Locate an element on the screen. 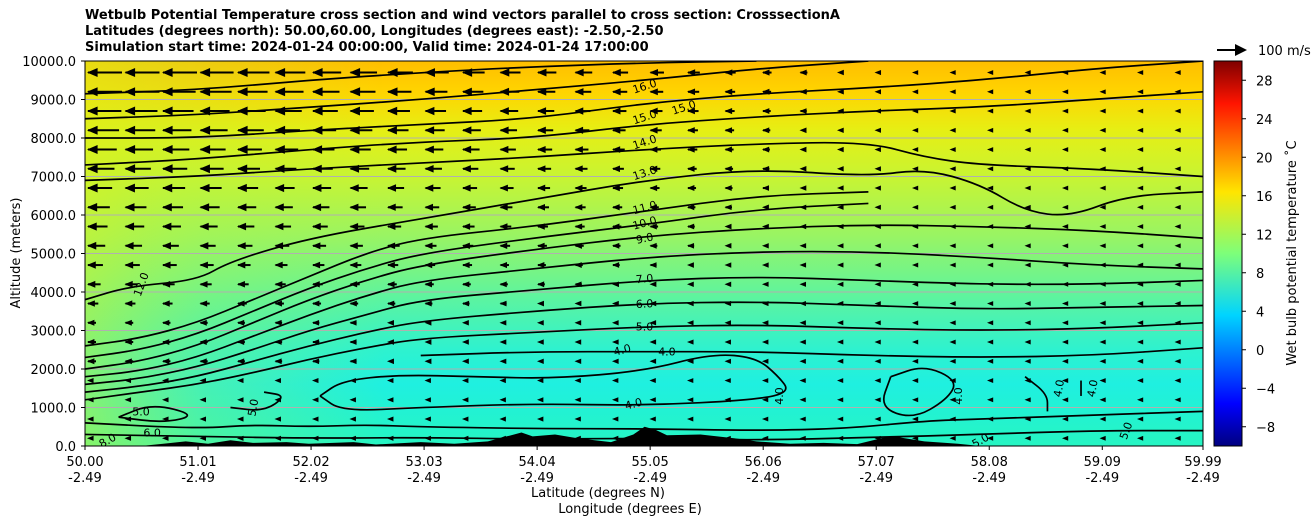  y-tick-label: 5000.0 is located at coordinates (54, 255).